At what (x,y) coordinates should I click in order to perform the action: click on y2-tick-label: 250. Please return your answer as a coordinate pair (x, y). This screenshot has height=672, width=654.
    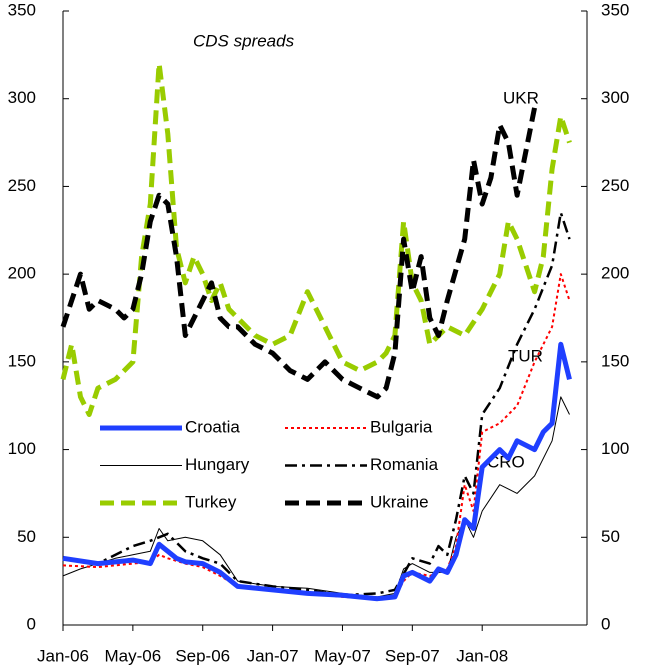
    Looking at the image, I should click on (615, 185).